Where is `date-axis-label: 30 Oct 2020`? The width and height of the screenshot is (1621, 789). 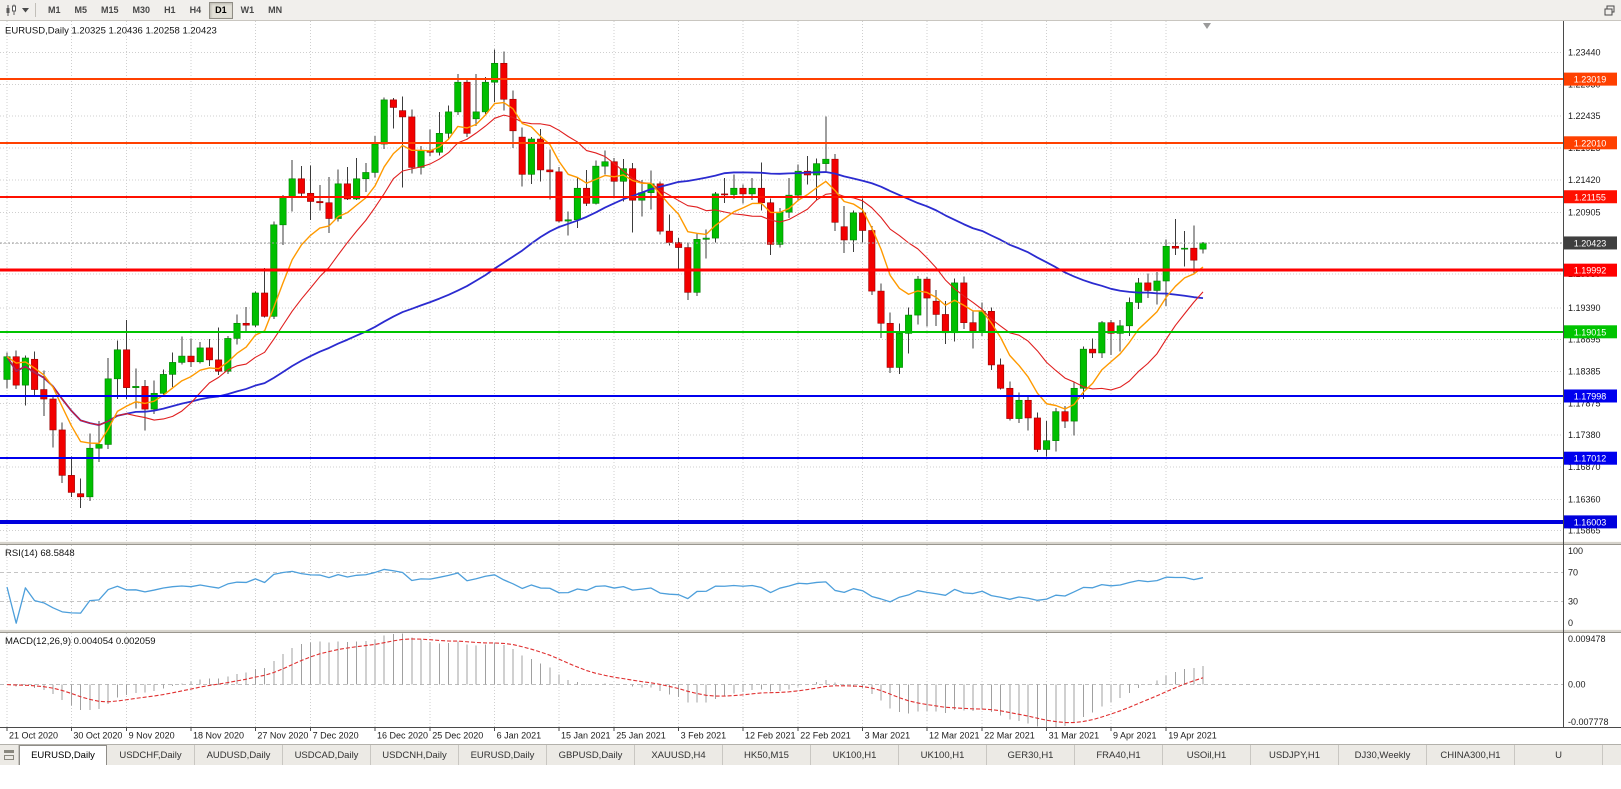
date-axis-label: 30 Oct 2020 is located at coordinates (97, 736).